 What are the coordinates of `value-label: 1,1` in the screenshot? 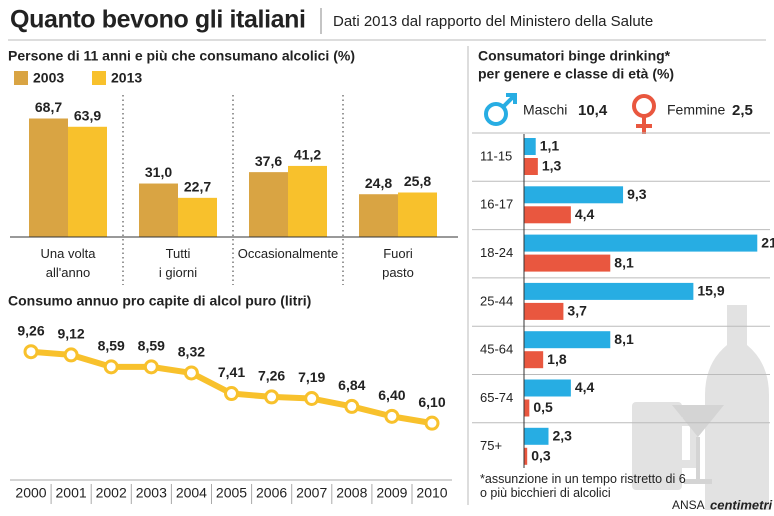 It's located at (550, 146).